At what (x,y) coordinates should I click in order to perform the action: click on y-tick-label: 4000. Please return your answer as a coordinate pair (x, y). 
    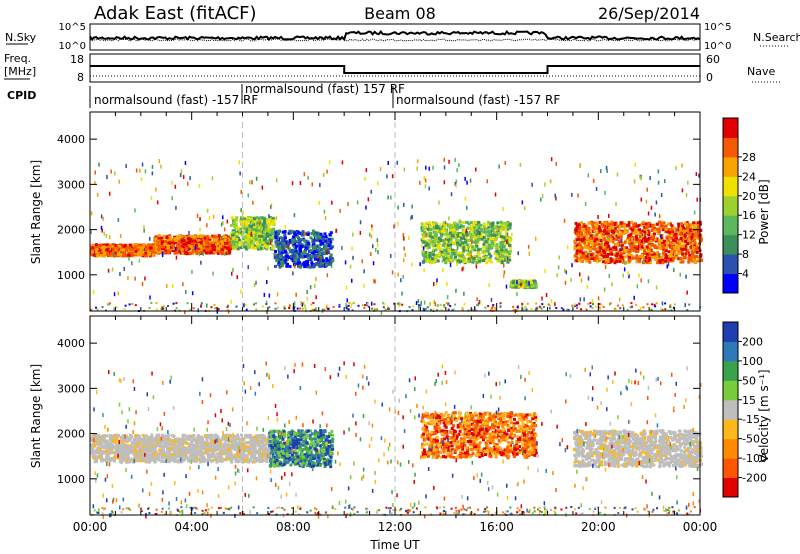
    Looking at the image, I should click on (71, 139).